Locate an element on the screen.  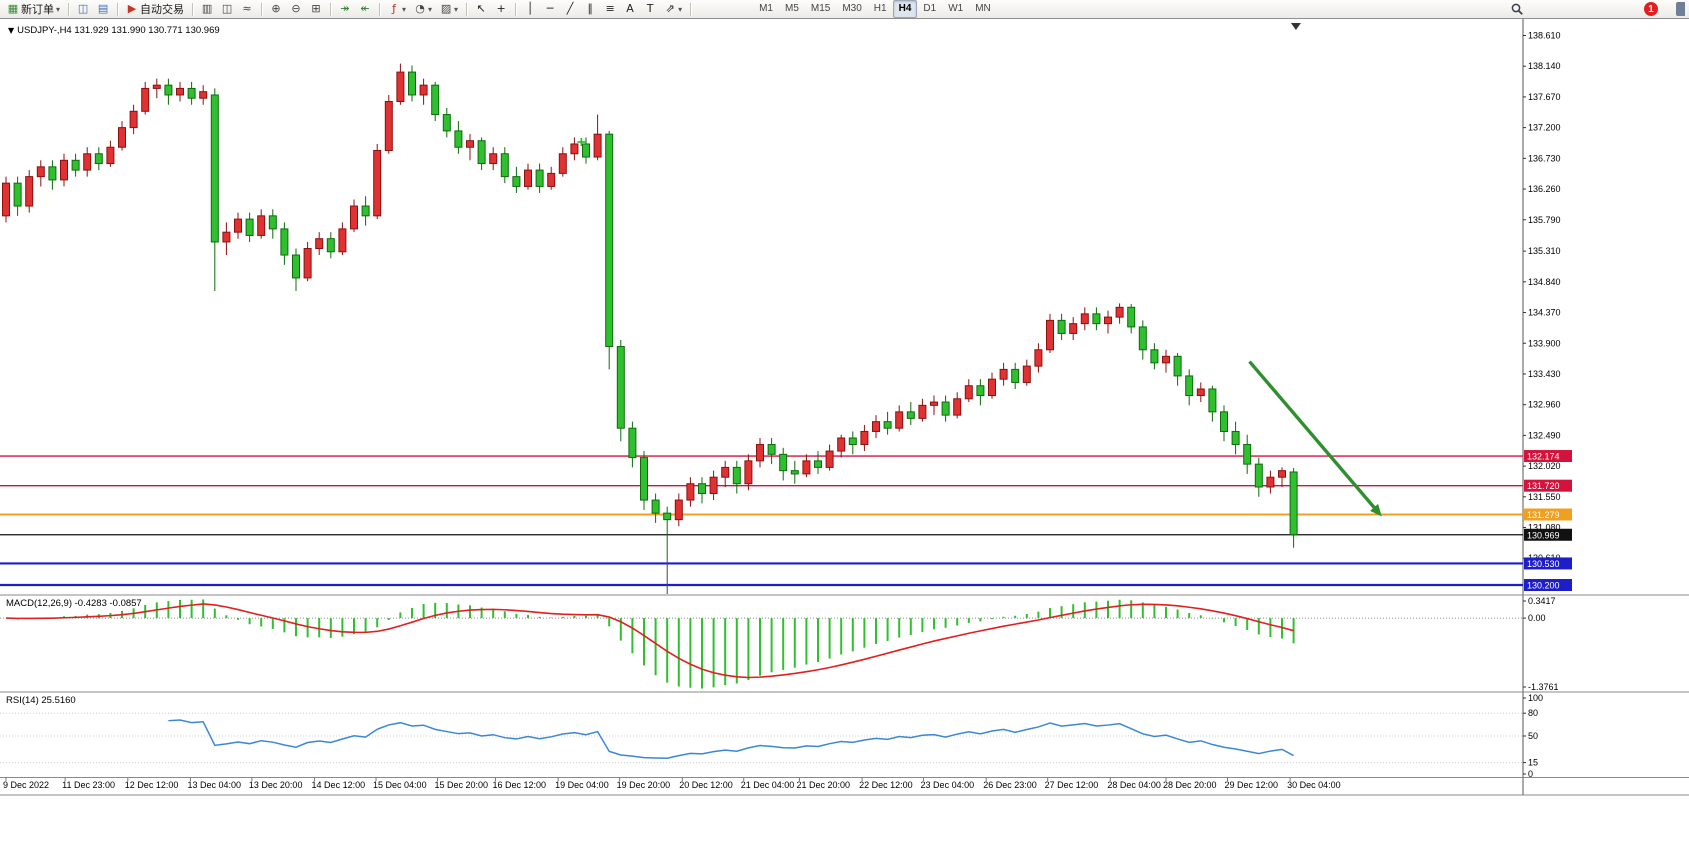
price-tick-label: 131.550 is located at coordinates (1544, 497).